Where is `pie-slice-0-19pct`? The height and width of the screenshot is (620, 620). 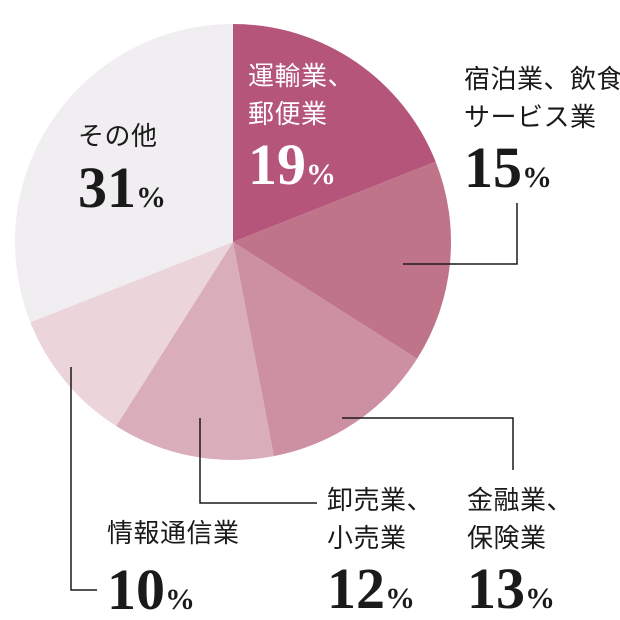
pie-slice-0-19pct is located at coordinates (334, 133).